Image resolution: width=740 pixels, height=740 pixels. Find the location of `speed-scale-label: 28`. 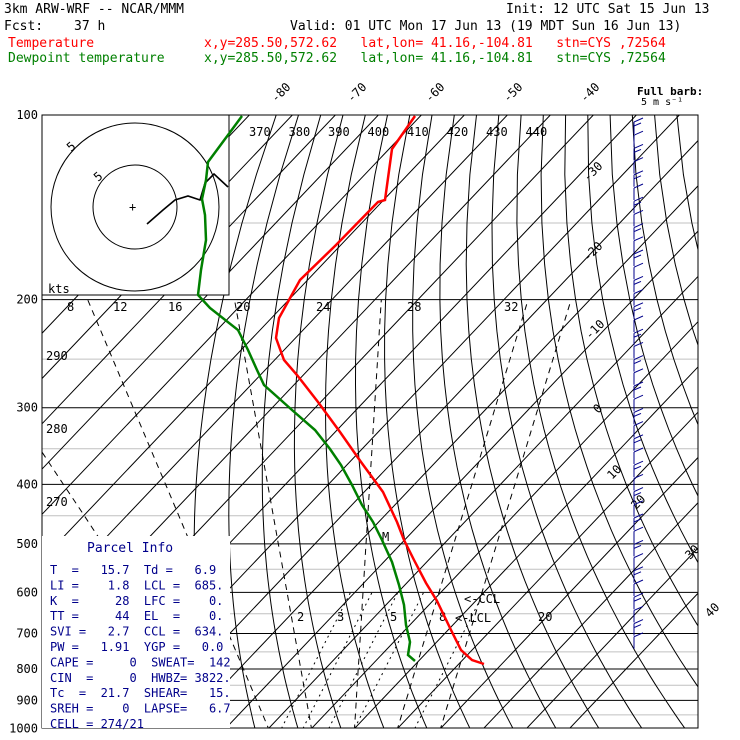

speed-scale-label: 28 is located at coordinates (414, 307).